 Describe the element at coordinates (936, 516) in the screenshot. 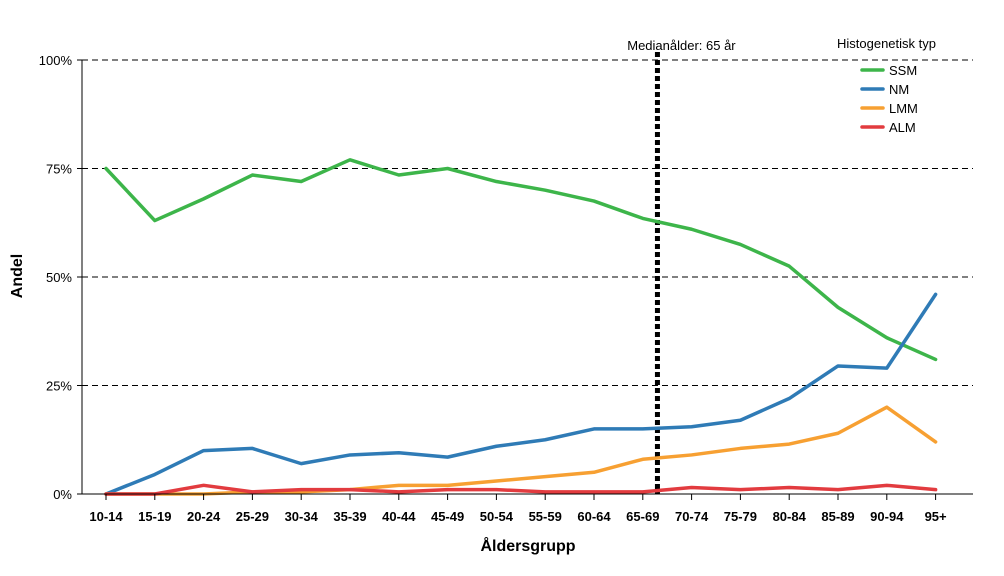

I see `x-tick-label: 95+` at that location.